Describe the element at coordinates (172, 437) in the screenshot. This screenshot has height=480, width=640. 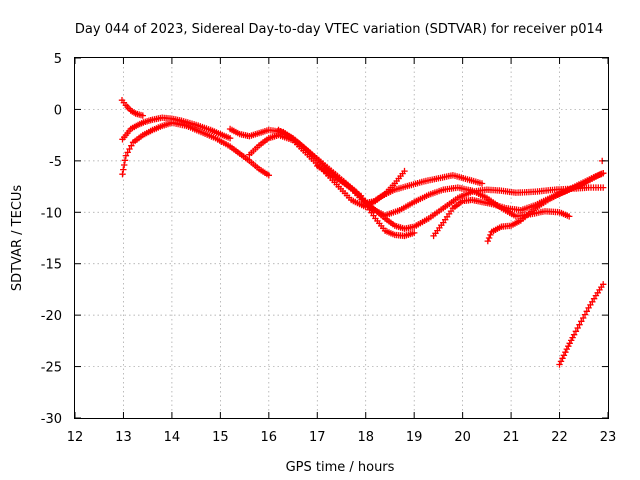
I see `x-tick-label: 14` at that location.